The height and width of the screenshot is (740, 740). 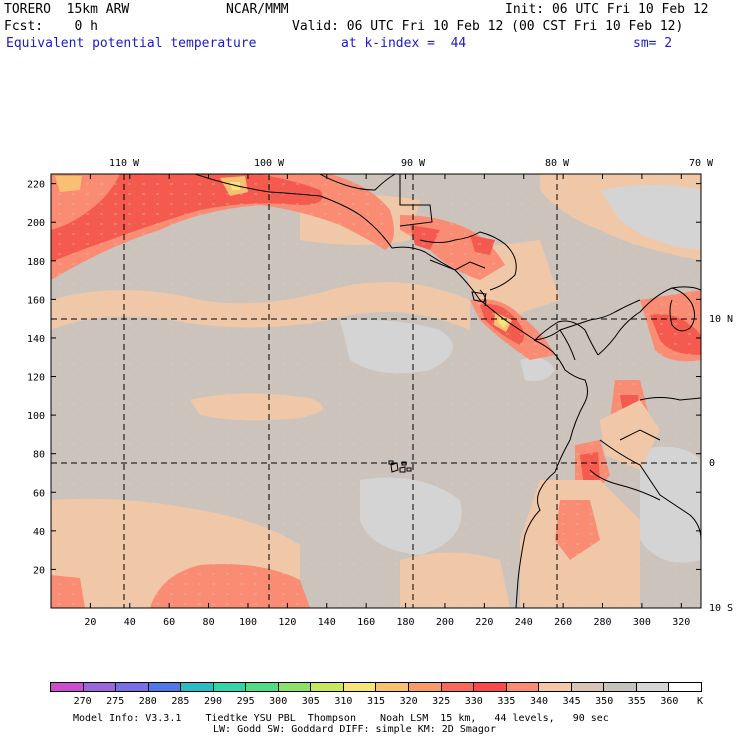 What do you see at coordinates (36, 262) in the screenshot?
I see `y-tick-label: 180` at bounding box center [36, 262].